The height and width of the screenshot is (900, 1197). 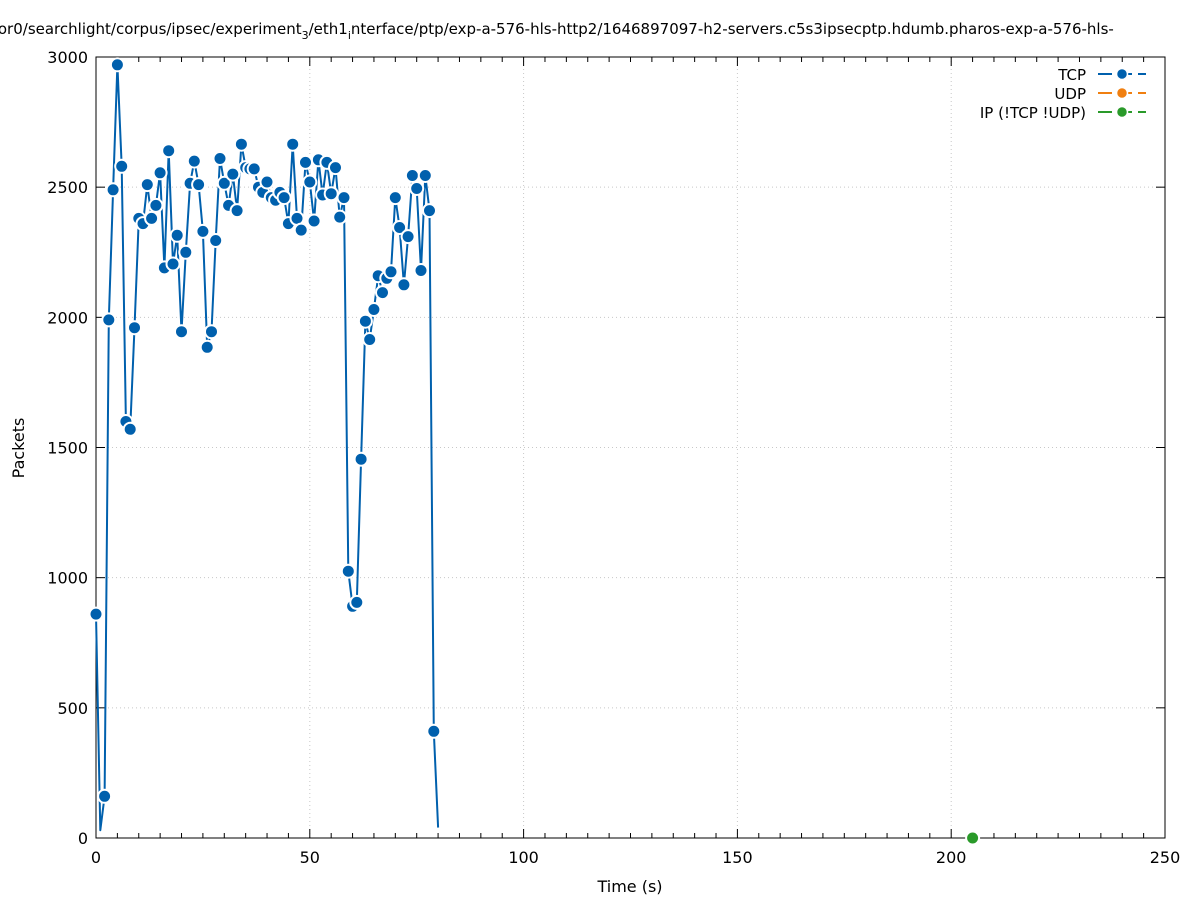 I want to click on y-tick-label: 2500, so click(x=67, y=187).